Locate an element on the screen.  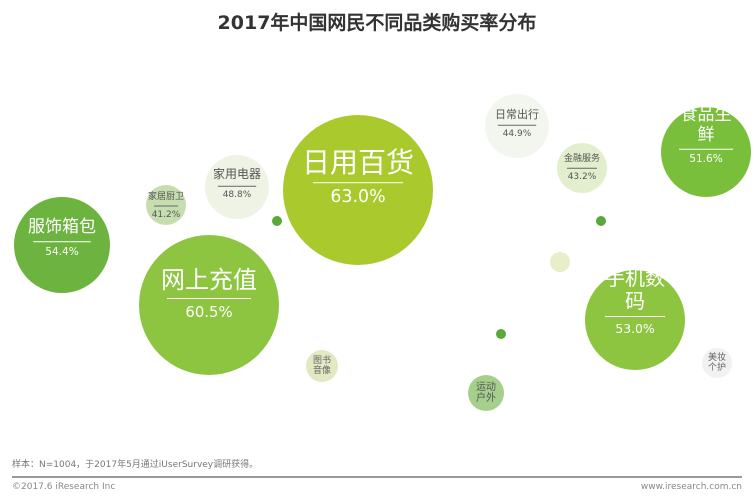
bubble-value: 43.2% is located at coordinates (582, 177).